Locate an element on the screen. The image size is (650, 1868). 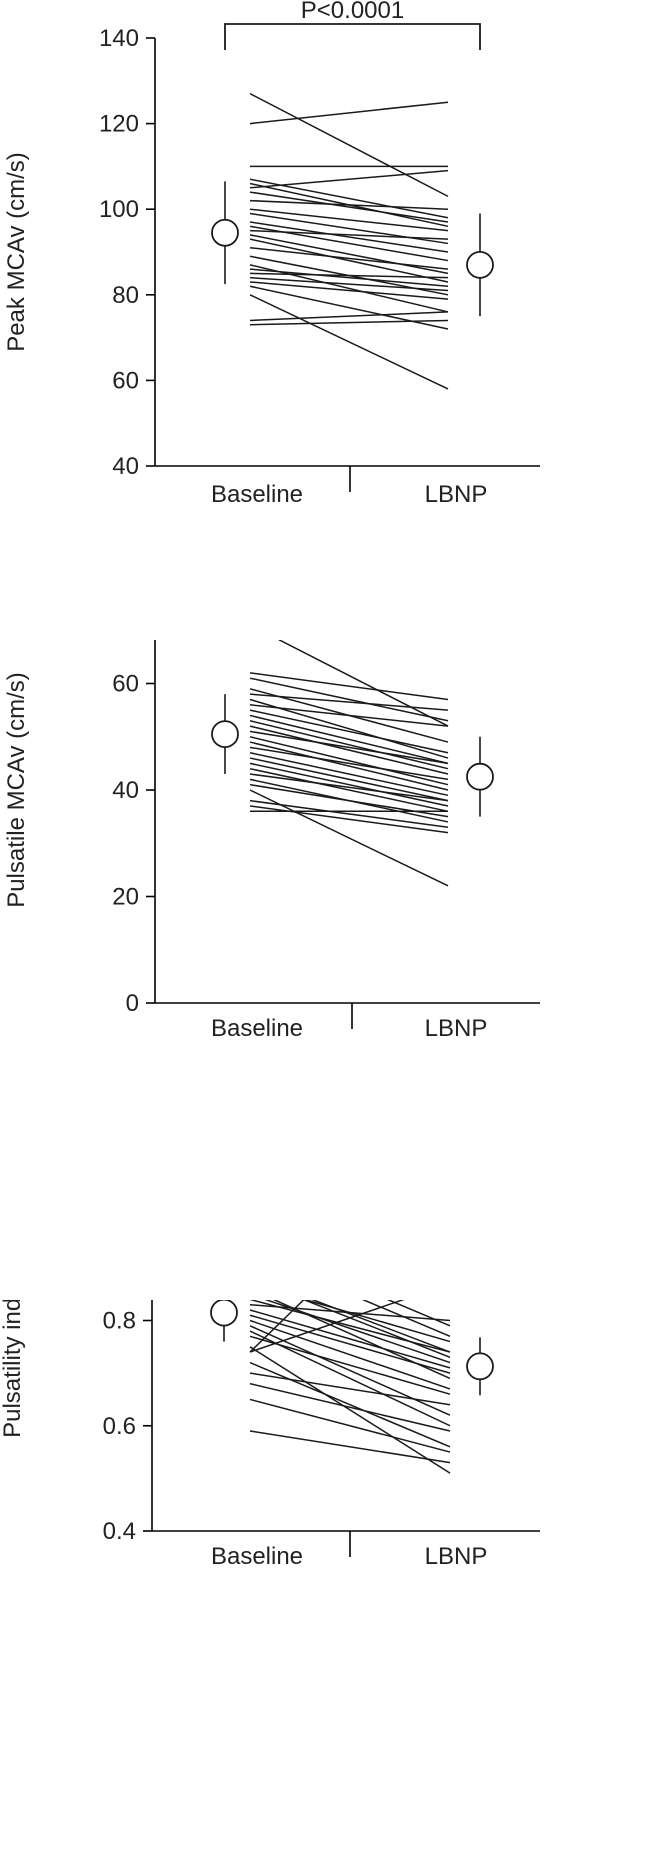
y-tick-label: 0.6 is located at coordinates (119, 1426).